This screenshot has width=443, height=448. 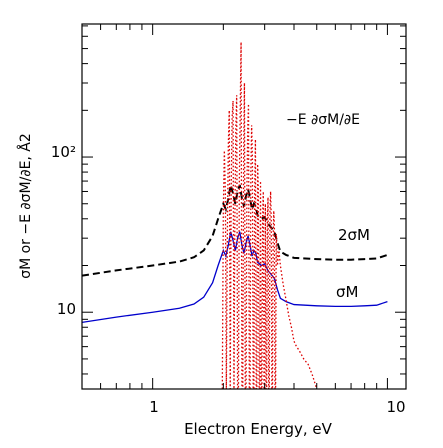 What do you see at coordinates (347, 292) in the screenshot?
I see `annotation-sigma: σM` at bounding box center [347, 292].